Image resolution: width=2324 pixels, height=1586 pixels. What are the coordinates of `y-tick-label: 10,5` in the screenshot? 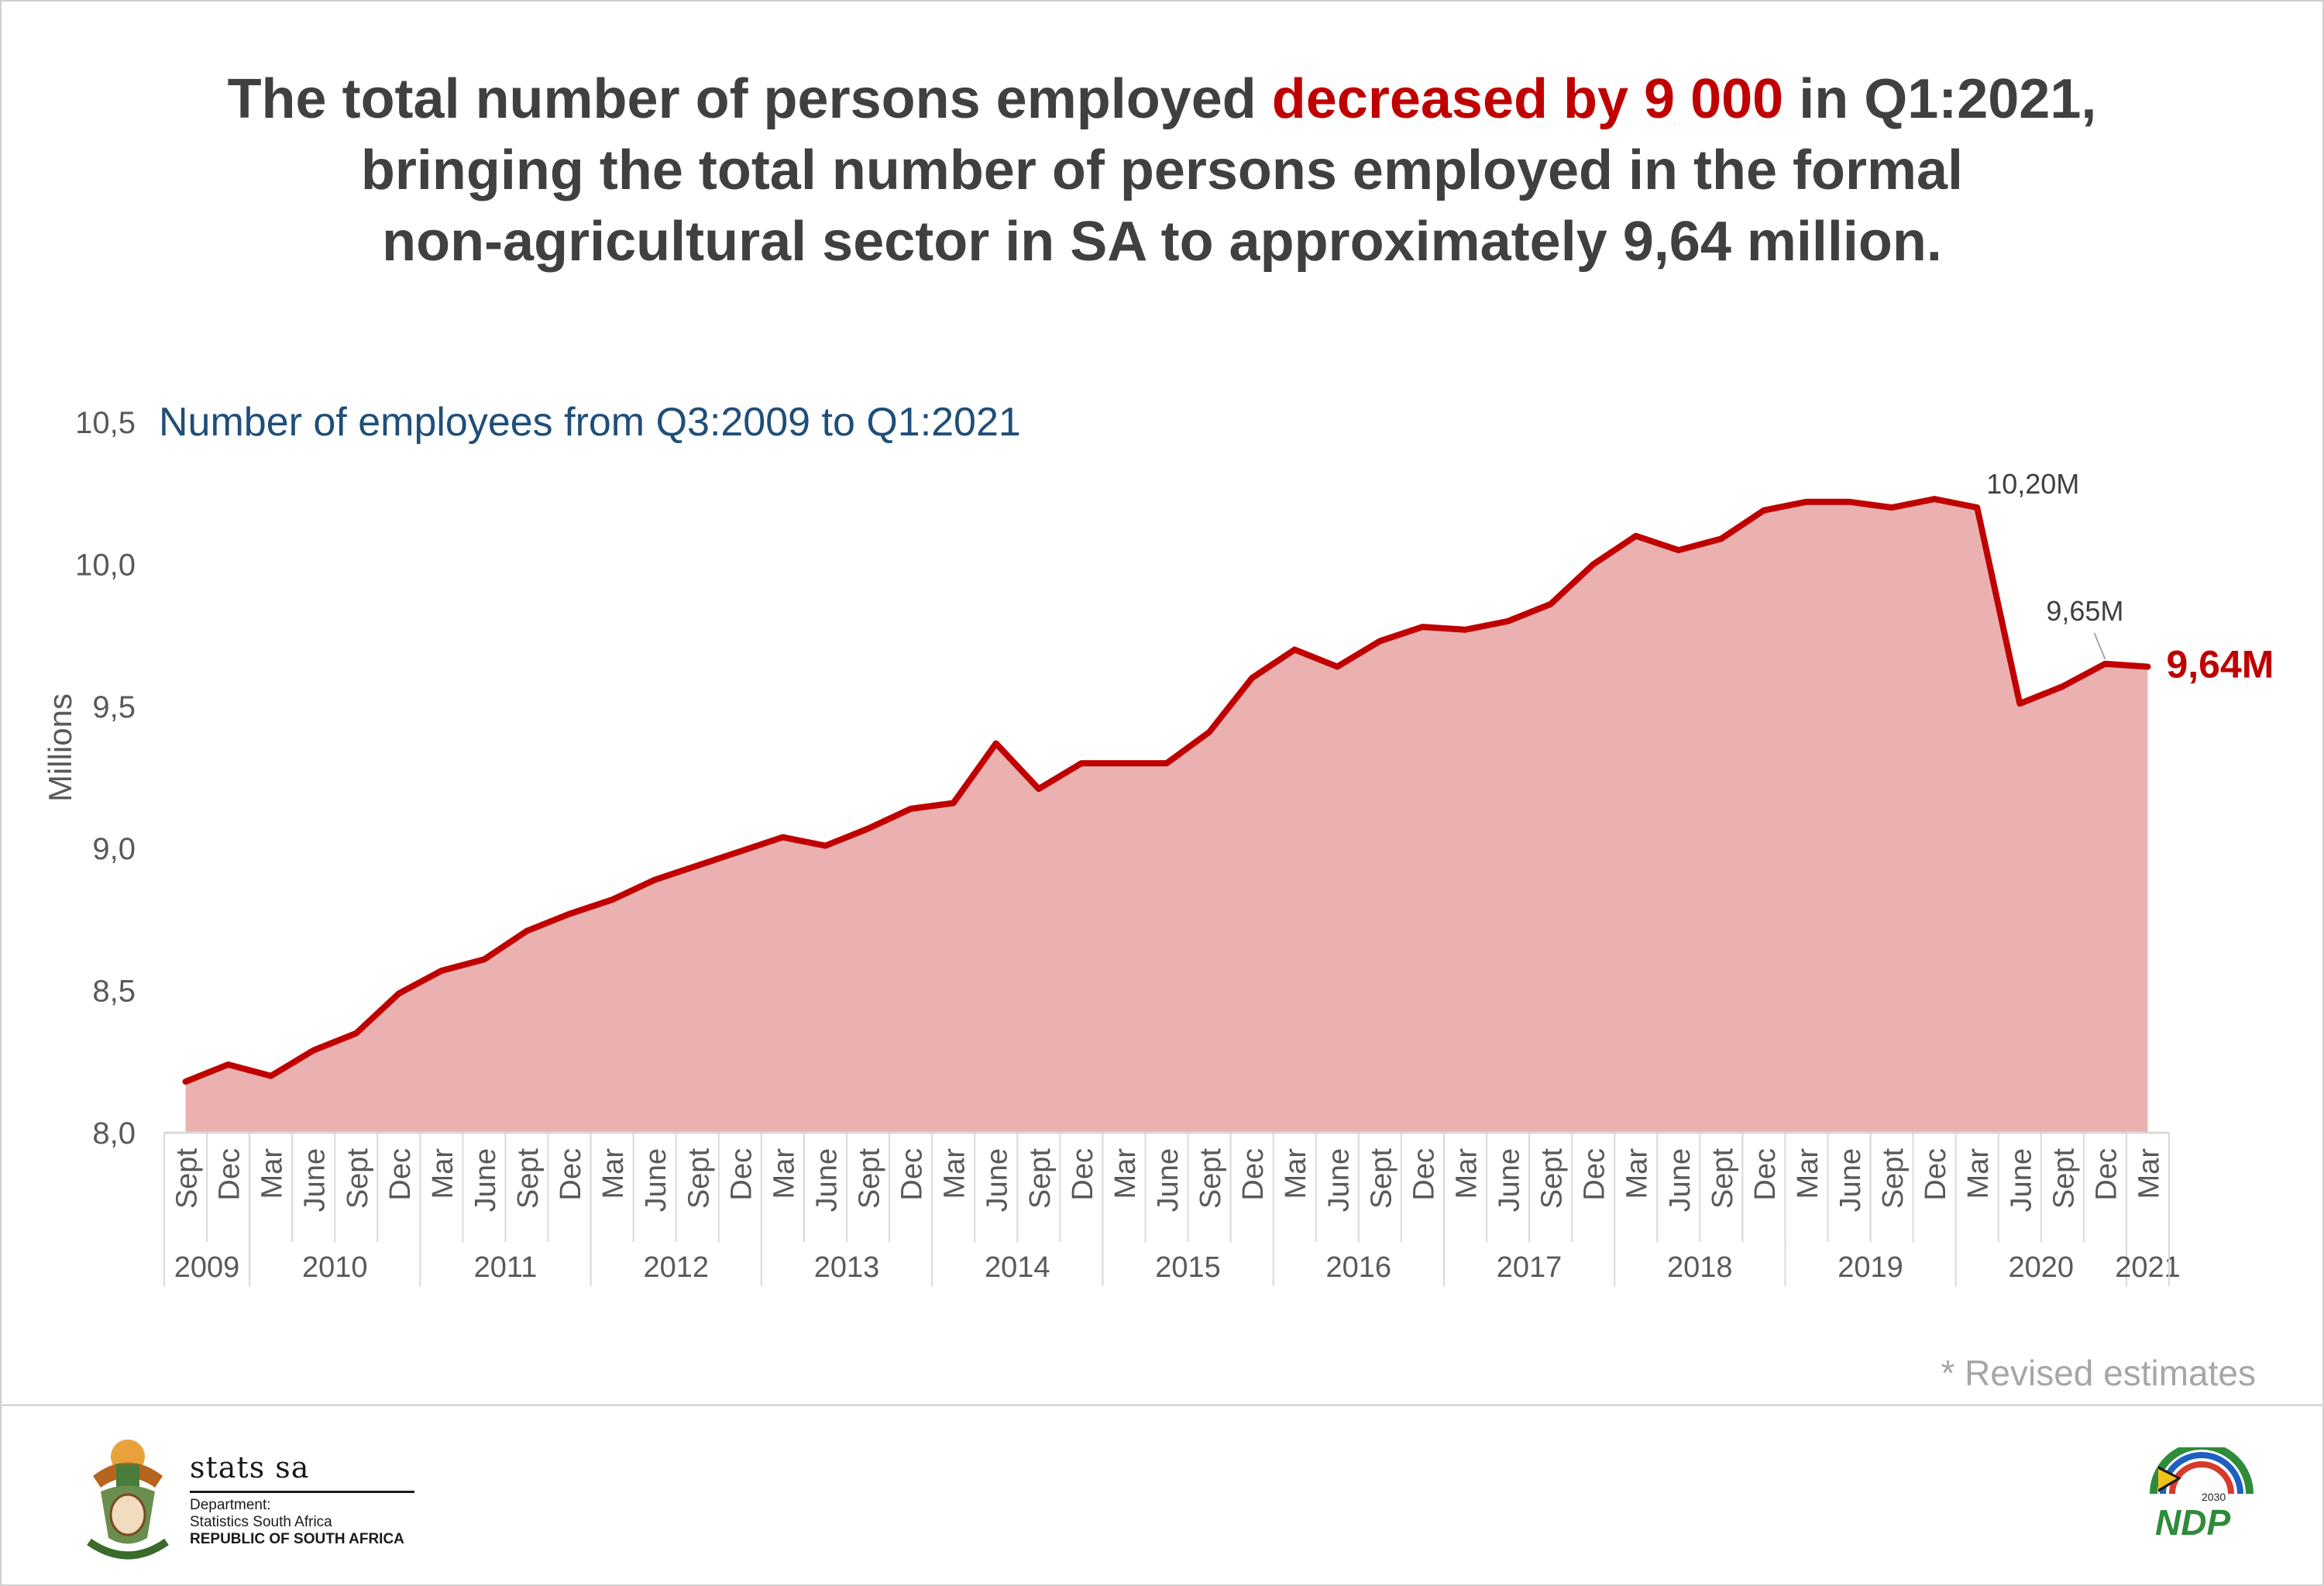 It's located at (105, 423).